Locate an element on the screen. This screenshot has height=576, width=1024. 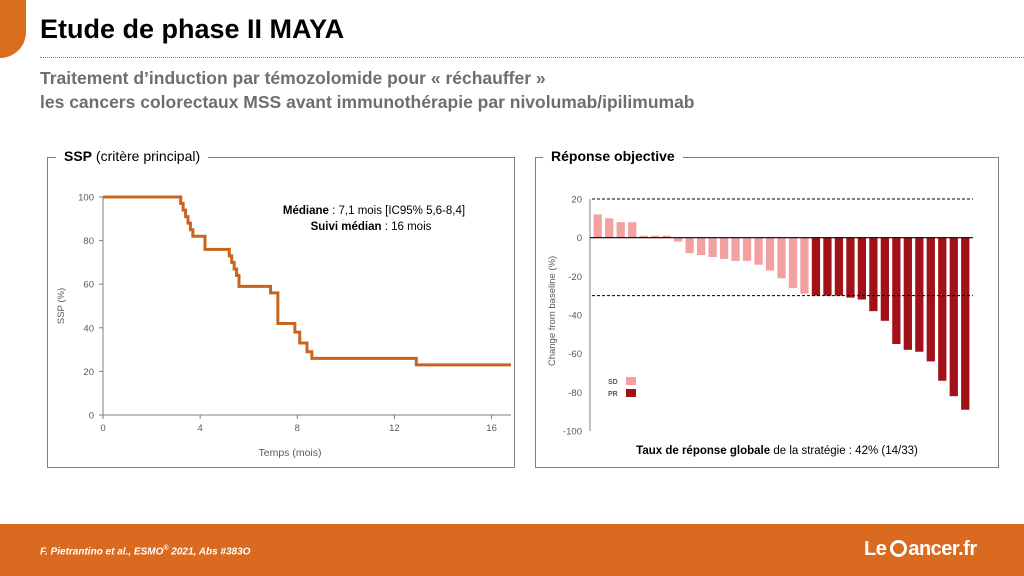
wf-y-tick-label: -60 is located at coordinates (575, 354).